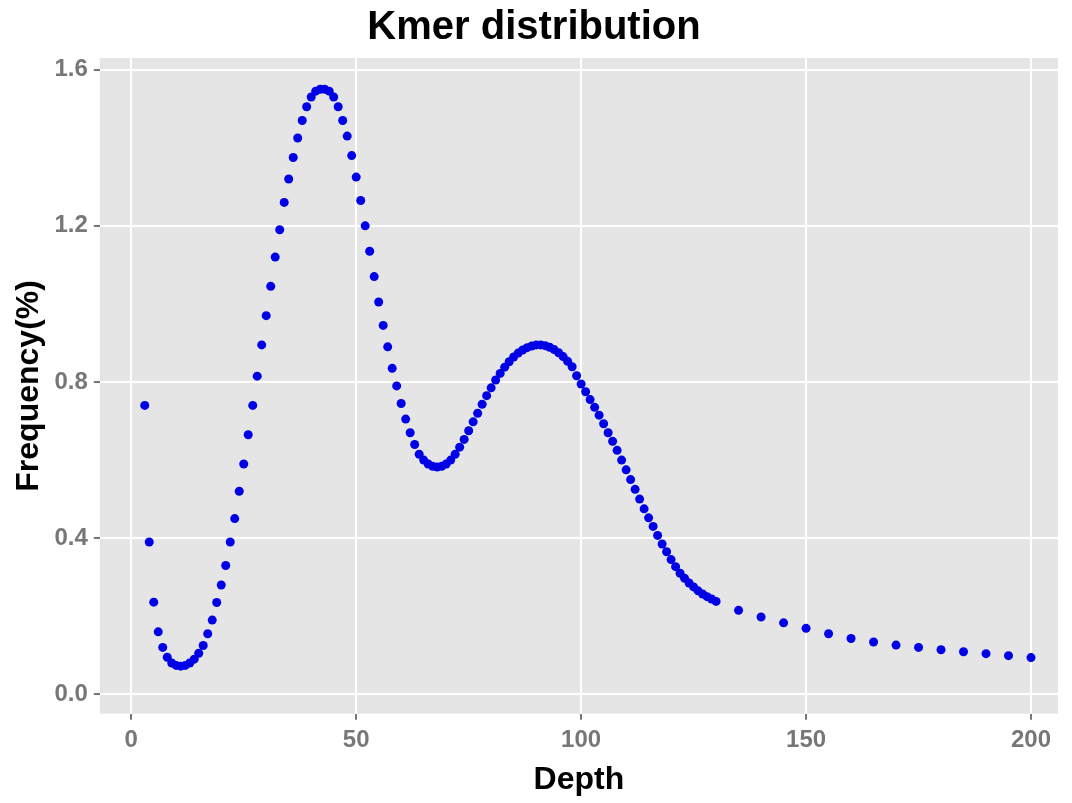 The width and height of the screenshot is (1072, 803). What do you see at coordinates (71, 224) in the screenshot?
I see `y-tick-label: 1.2` at bounding box center [71, 224].